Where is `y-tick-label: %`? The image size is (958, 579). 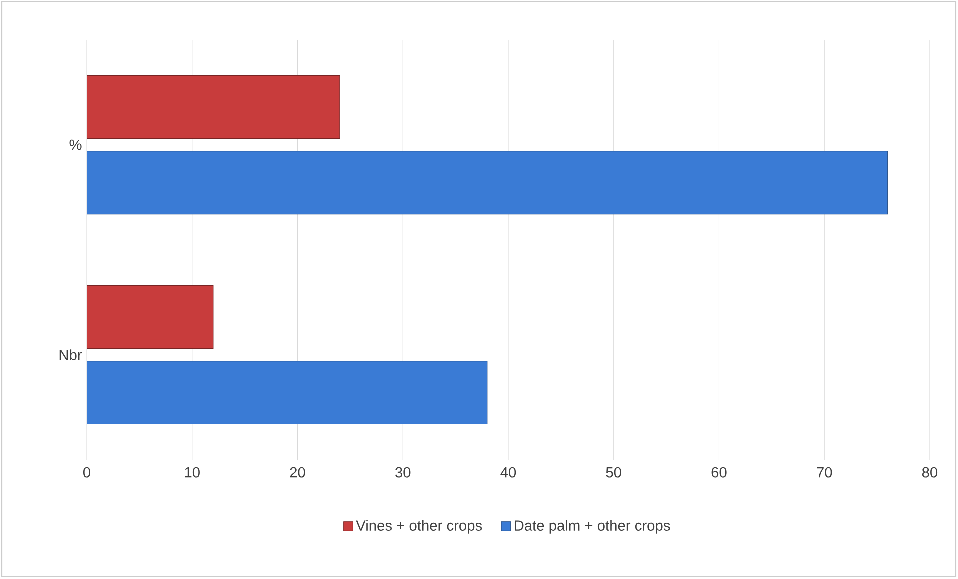 y-tick-label: % is located at coordinates (76, 145).